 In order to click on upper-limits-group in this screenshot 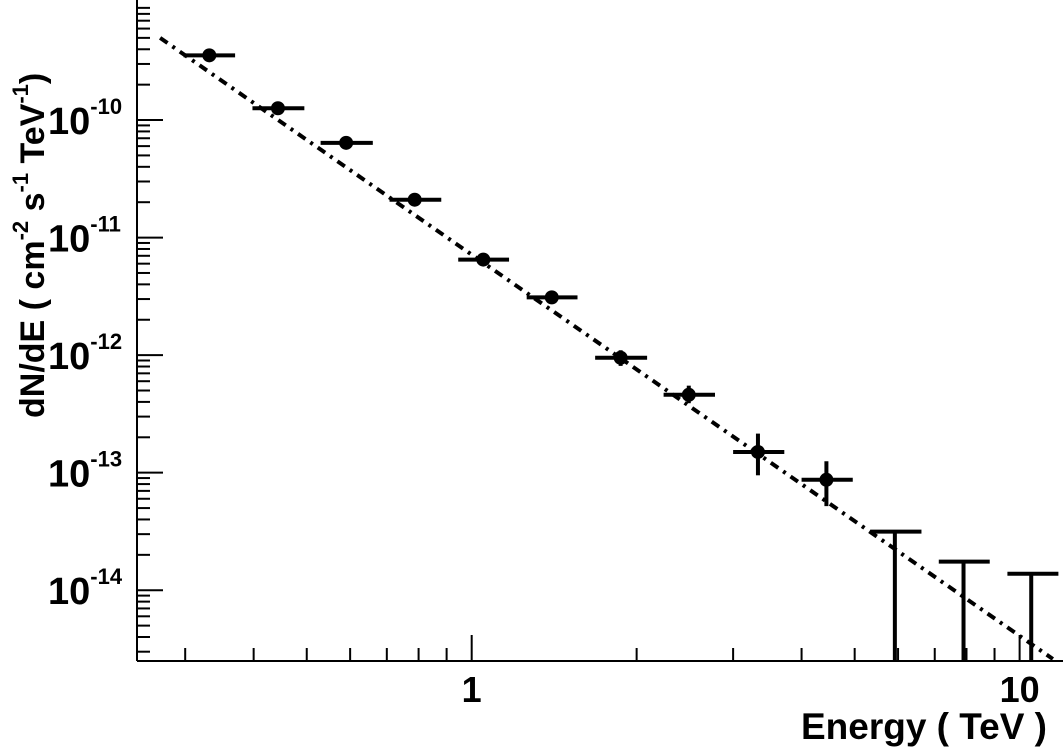, I will do `click(964, 595)`.